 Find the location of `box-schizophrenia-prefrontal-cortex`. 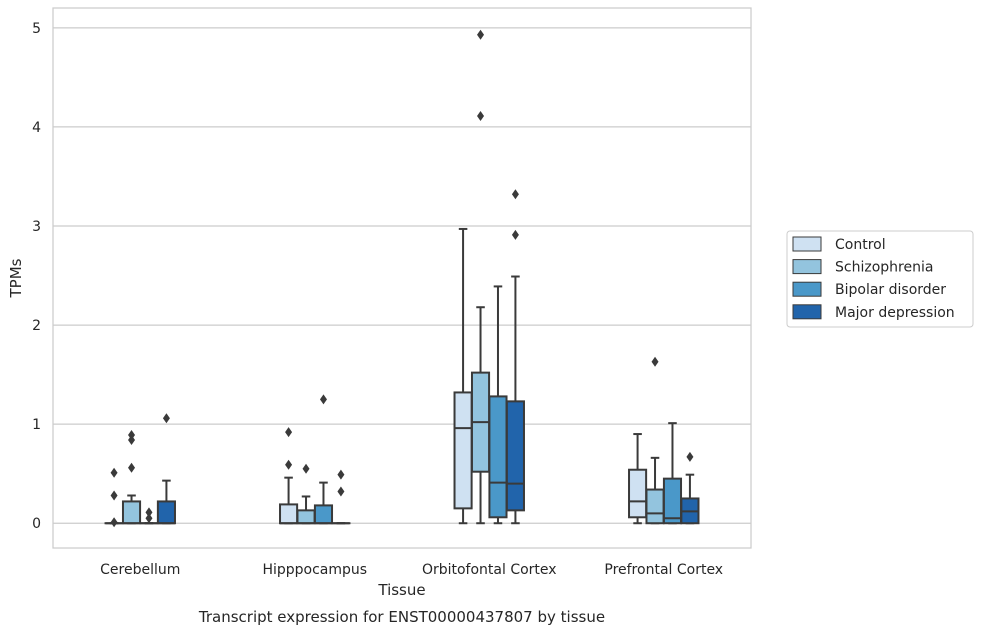

box-schizophrenia-prefrontal-cortex is located at coordinates (655, 440).